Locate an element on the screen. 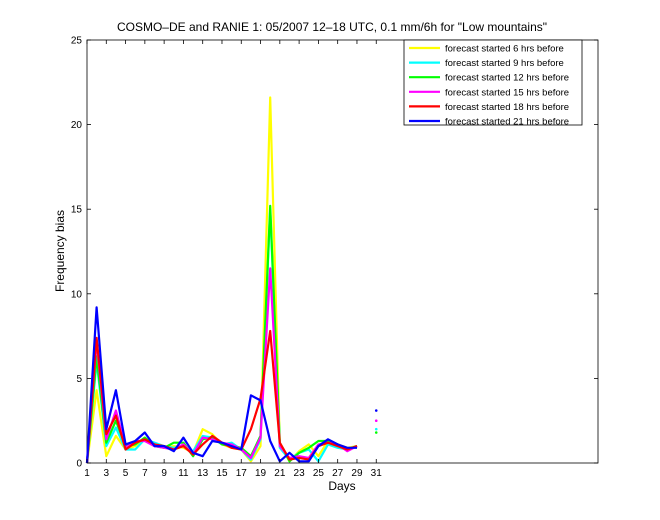 Image resolution: width=660 pixels, height=520 pixels. x-tick-label: 23 is located at coordinates (300, 473).